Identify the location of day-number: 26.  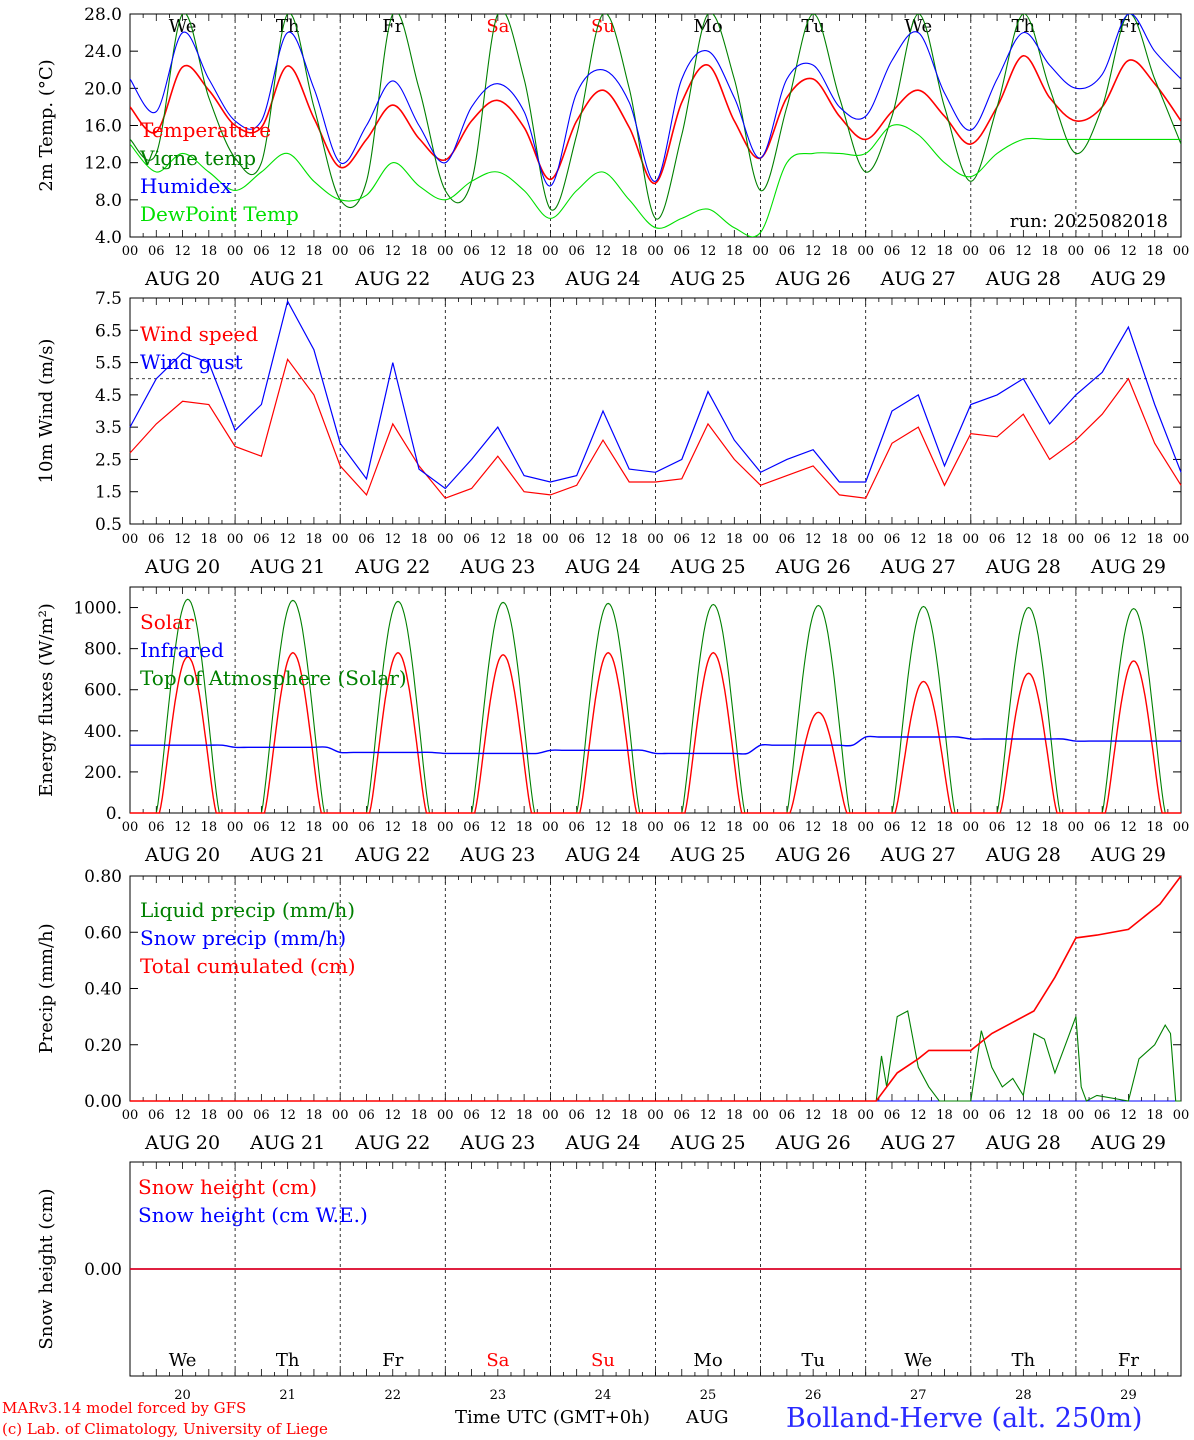
(813, 1395).